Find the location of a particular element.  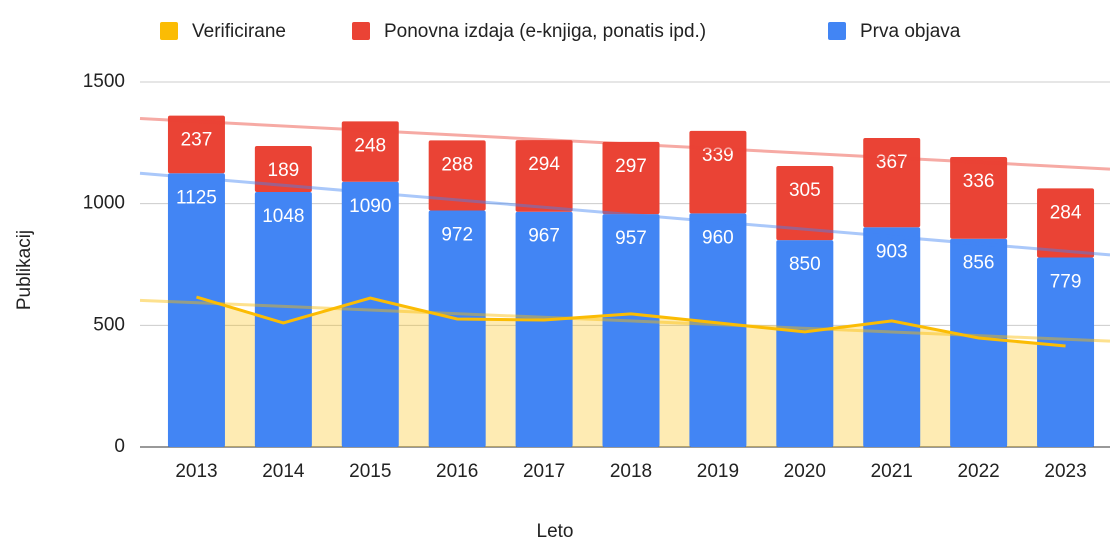

data-label: 339 is located at coordinates (718, 155).